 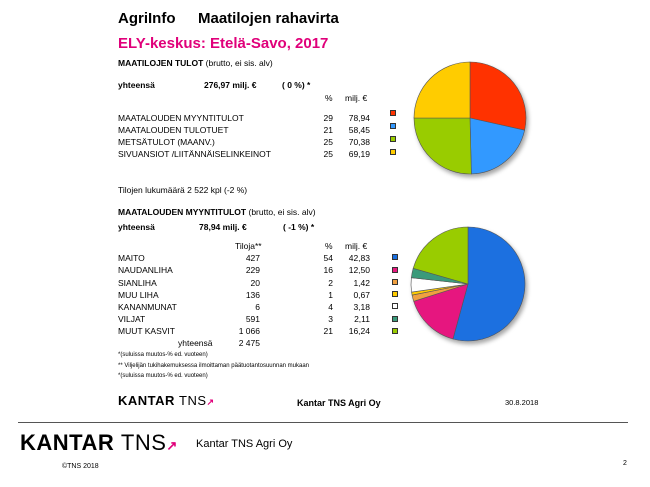 What do you see at coordinates (255, 283) in the screenshot?
I see `sales-row-farms: 20` at bounding box center [255, 283].